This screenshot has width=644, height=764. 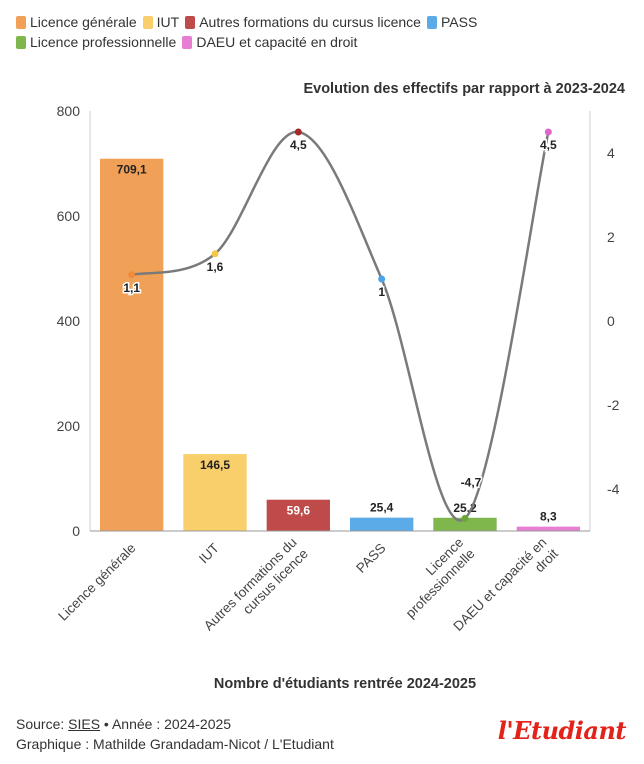 What do you see at coordinates (166, 724) in the screenshot?
I see `source-year: • Année : 2024-2025` at bounding box center [166, 724].